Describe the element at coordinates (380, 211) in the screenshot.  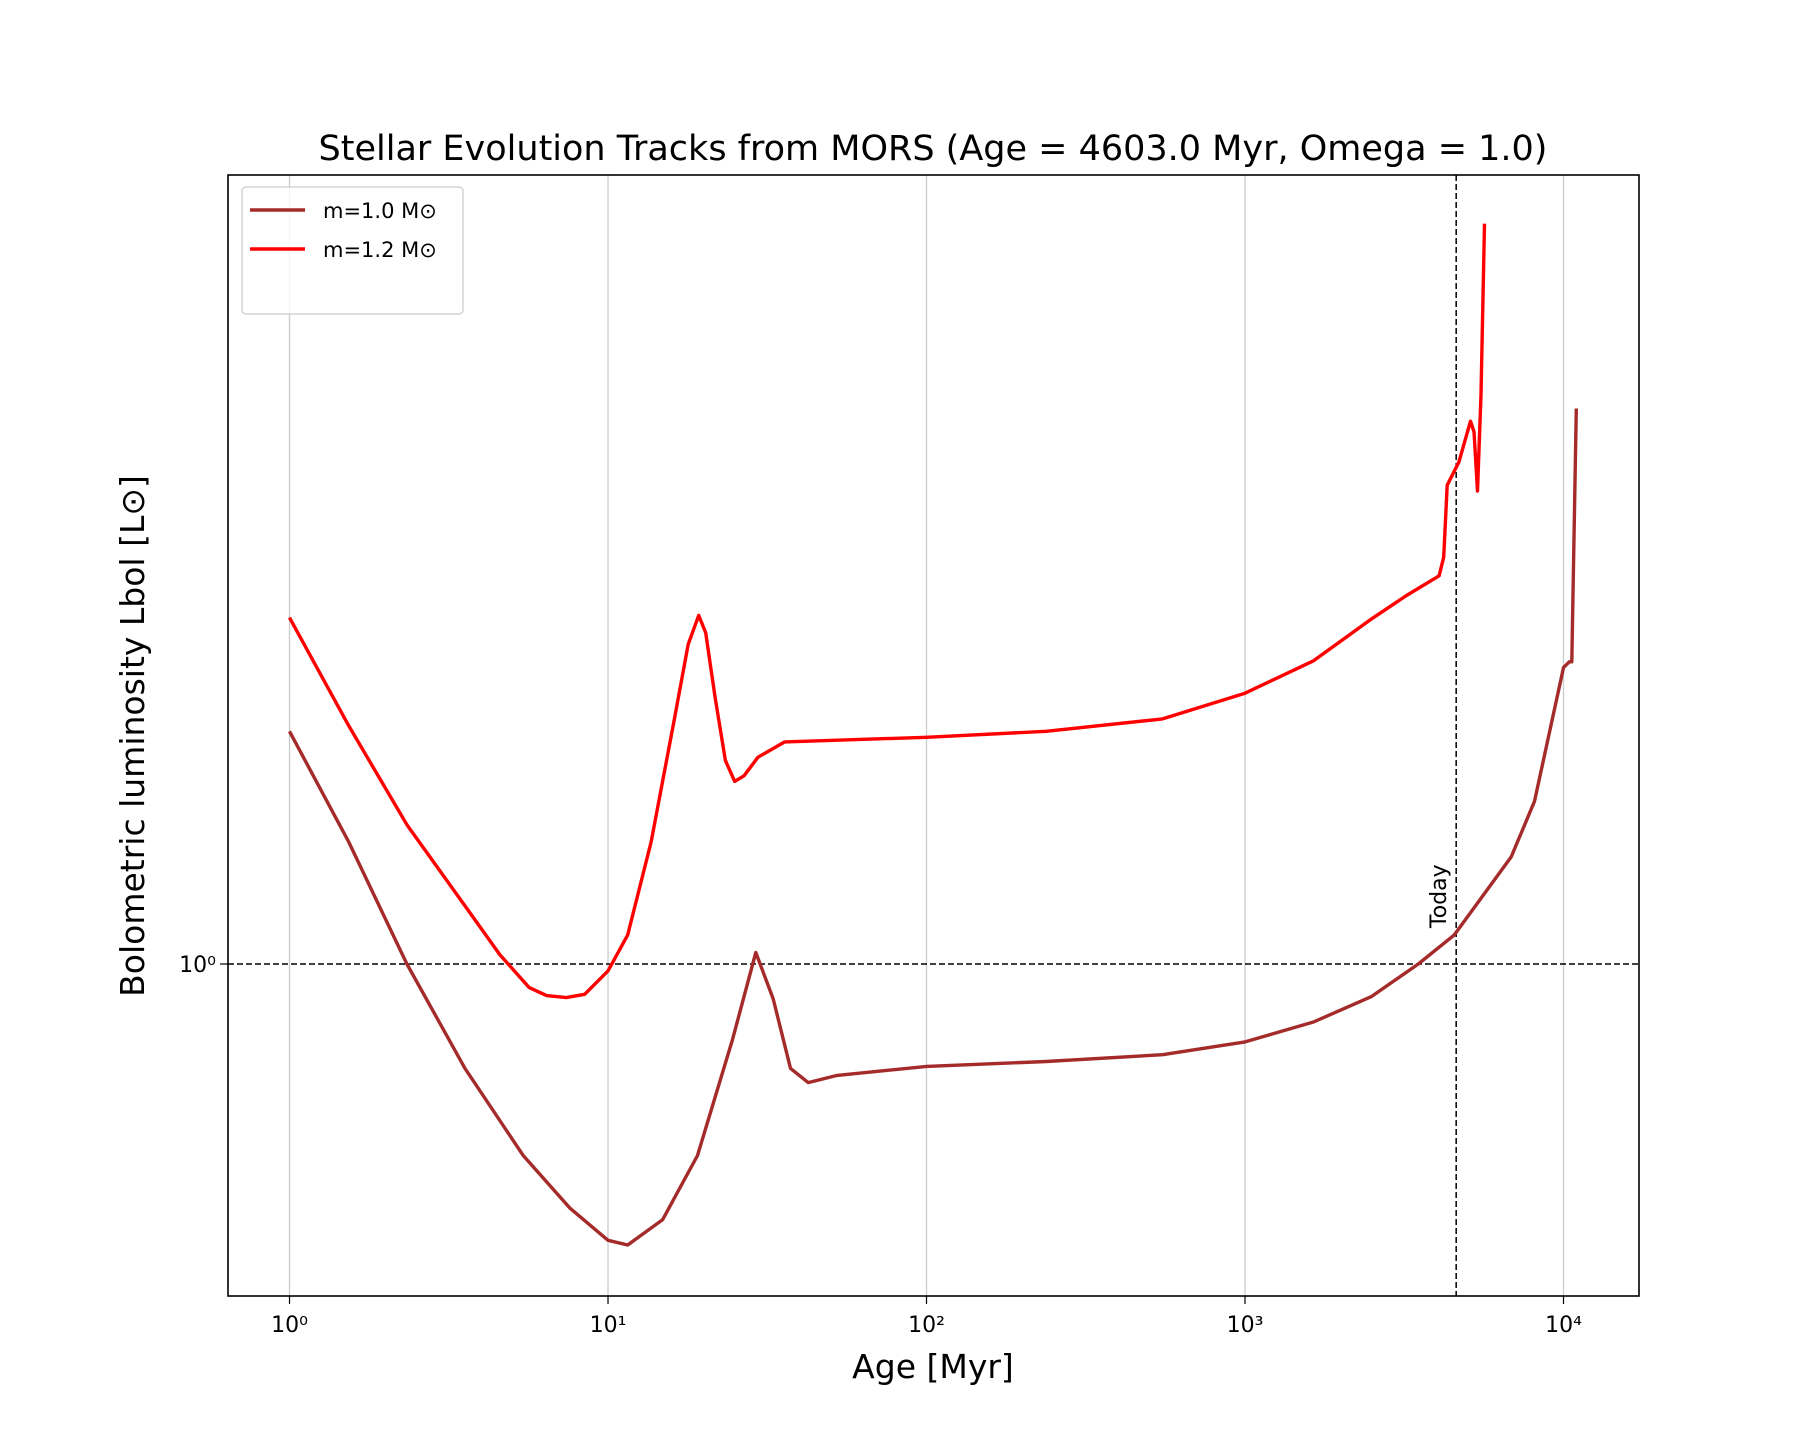
I see `legend-label: m=1.0 M⊙` at that location.